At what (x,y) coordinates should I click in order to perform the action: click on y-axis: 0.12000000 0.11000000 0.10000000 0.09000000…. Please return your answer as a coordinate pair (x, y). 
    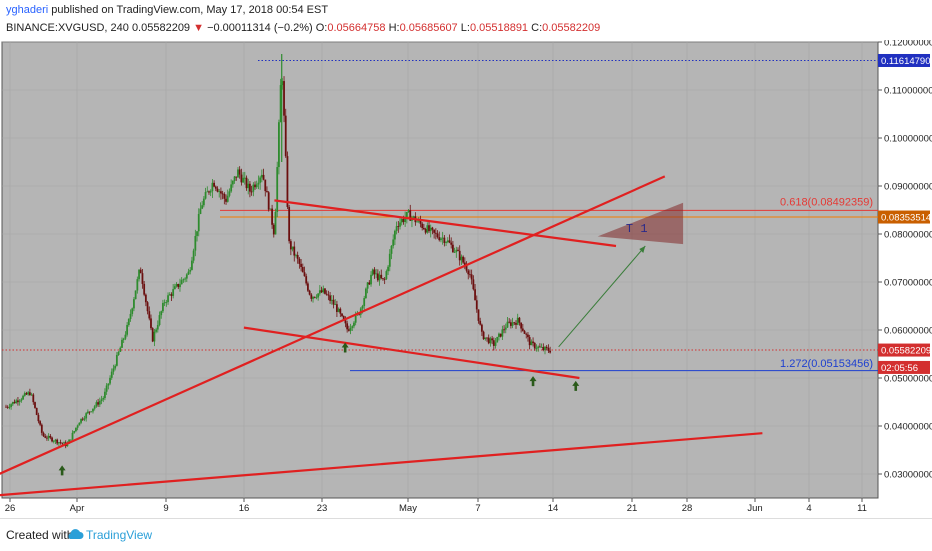
    Looking at the image, I should click on (905, 259).